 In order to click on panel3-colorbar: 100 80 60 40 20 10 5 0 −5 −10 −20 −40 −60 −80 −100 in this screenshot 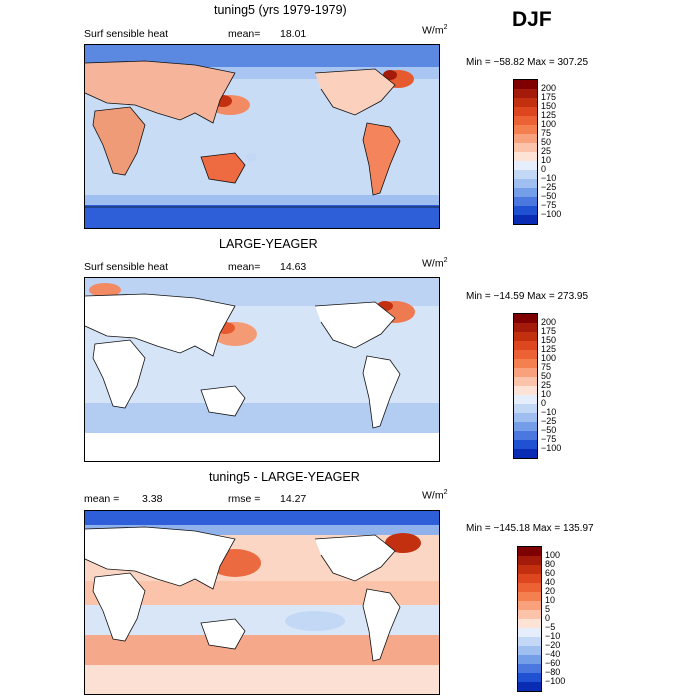, I will do `click(547, 621)`.